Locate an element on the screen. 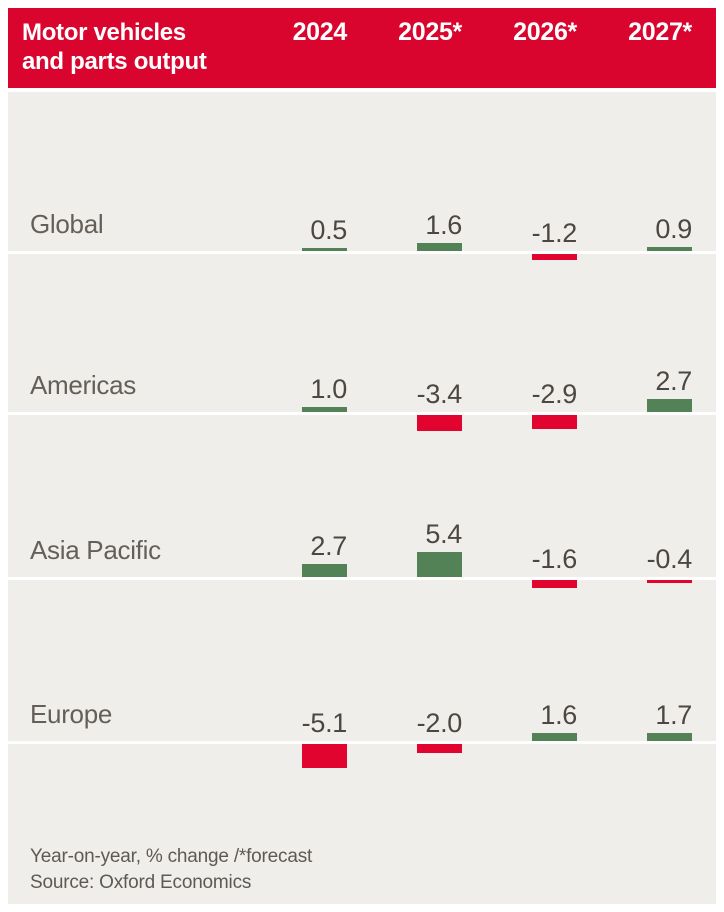 This screenshot has height=912, width=724. row-cells: 0.5 1.6 -1.2 0.9 is located at coordinates (350, 253).